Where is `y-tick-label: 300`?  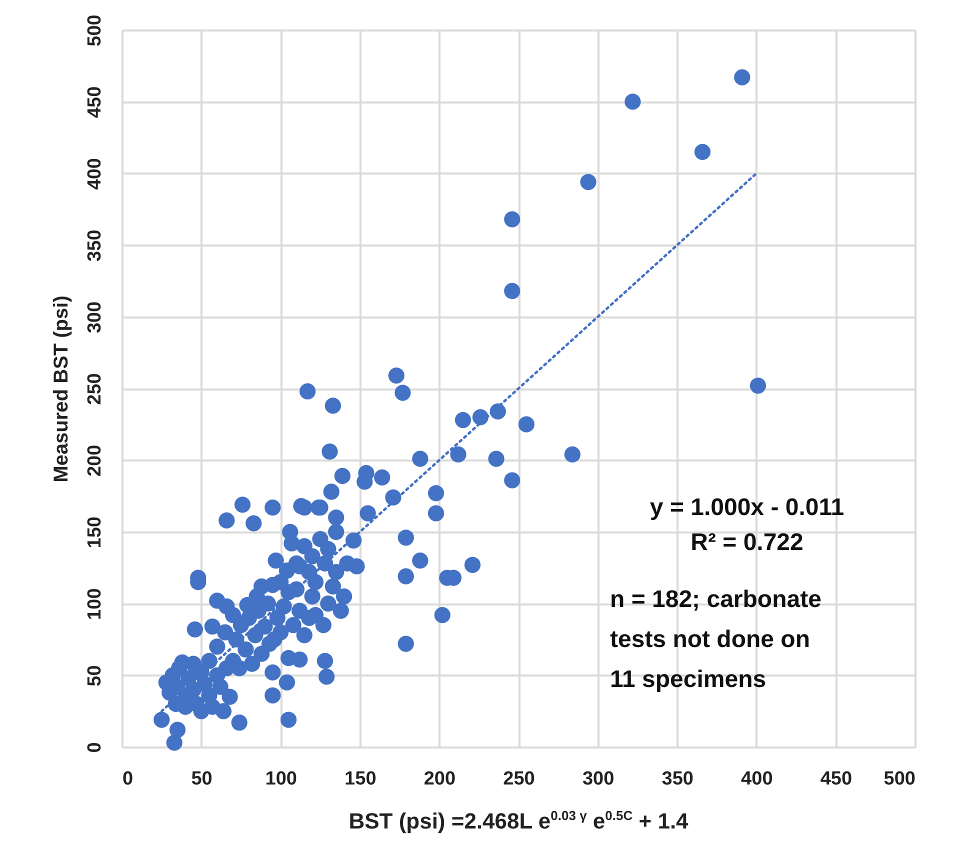 y-tick-label: 300 is located at coordinates (95, 317).